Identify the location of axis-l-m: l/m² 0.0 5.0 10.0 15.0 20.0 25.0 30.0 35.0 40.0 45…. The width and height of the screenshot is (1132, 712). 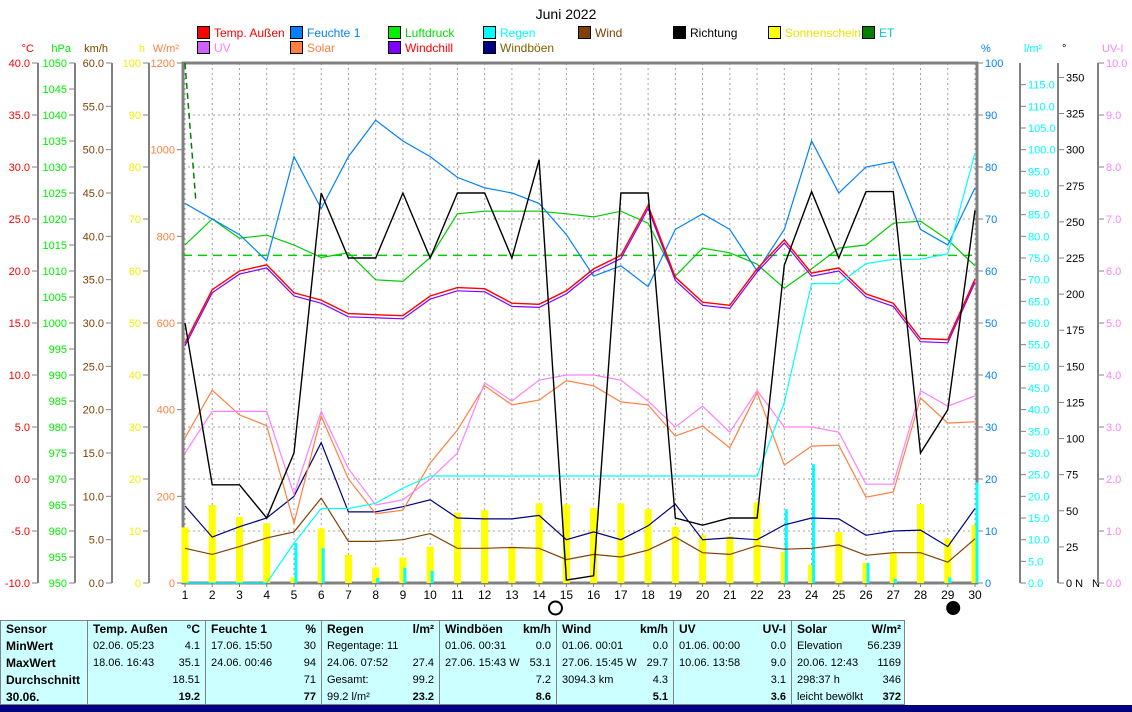
(1037, 316).